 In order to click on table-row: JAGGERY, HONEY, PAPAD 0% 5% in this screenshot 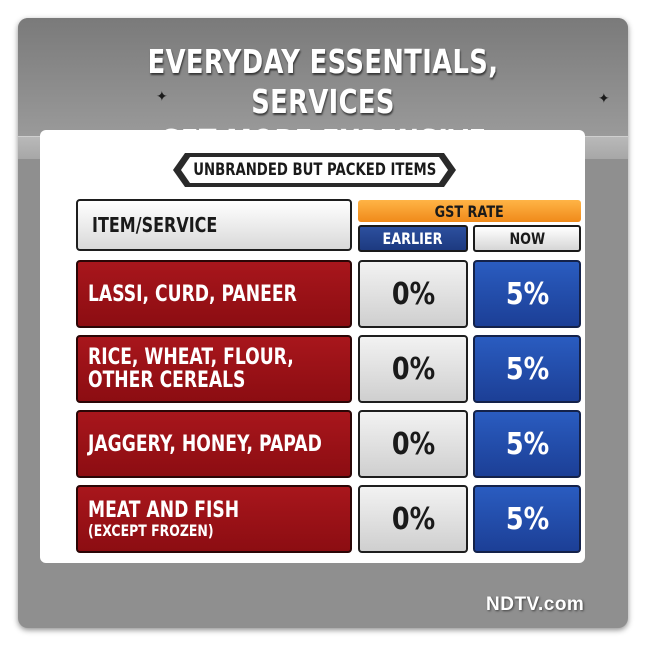, I will do `click(325, 444)`.